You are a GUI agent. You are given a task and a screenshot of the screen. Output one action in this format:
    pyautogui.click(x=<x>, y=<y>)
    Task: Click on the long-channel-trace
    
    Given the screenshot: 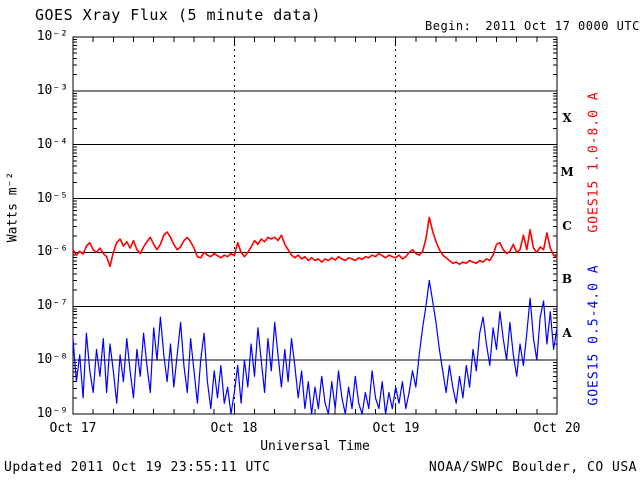 What is the action you would take?
    pyautogui.click(x=315, y=242)
    